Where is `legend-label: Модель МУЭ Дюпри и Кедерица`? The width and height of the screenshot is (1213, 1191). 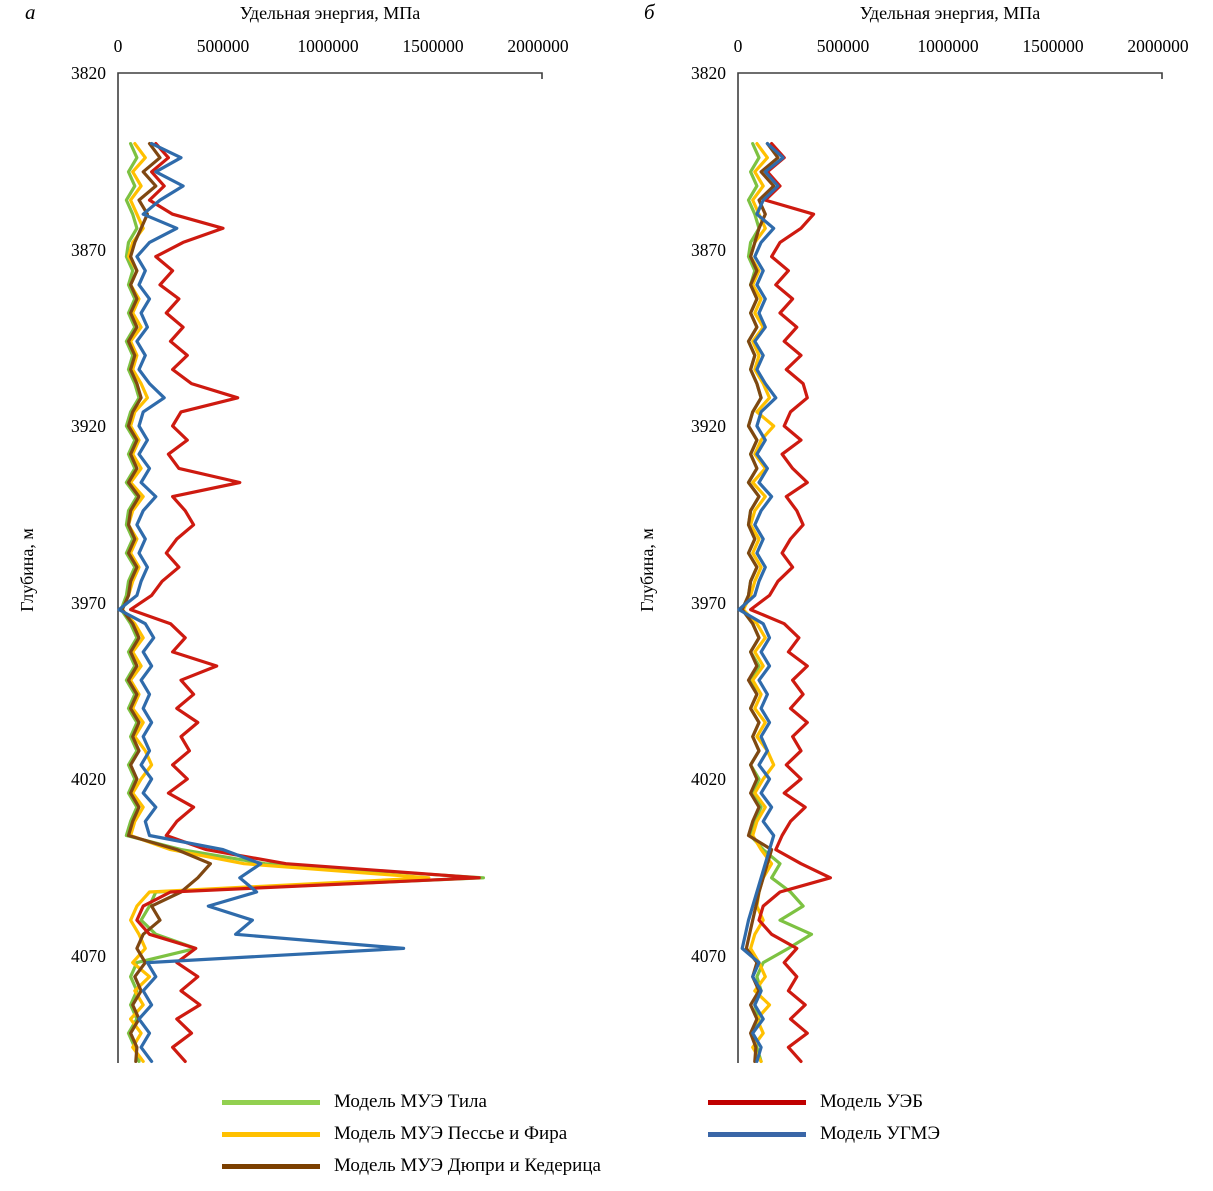 legend-label: Модель МУЭ Дюпри и Кедерица is located at coordinates (467, 1165).